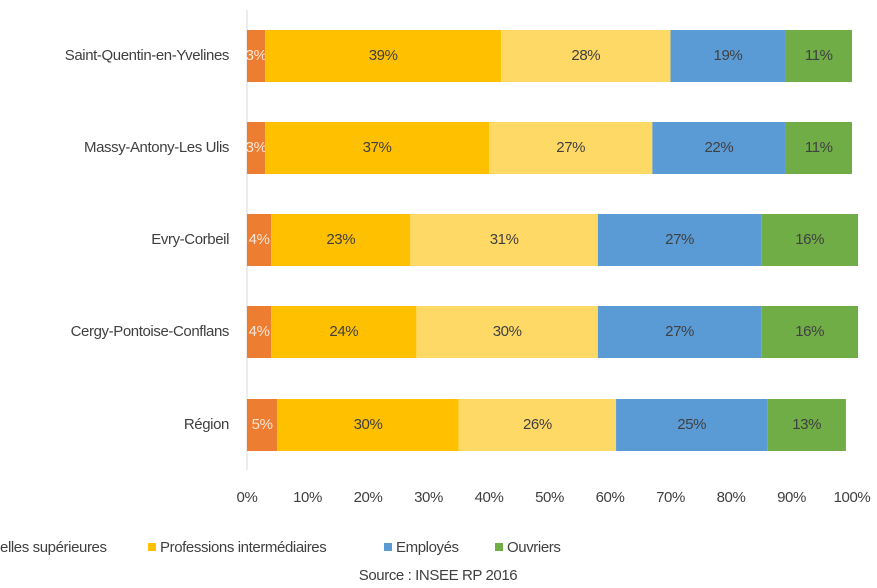 The image size is (877, 588). Describe the element at coordinates (147, 55) in the screenshot. I see `y-tick-label: Saint-Quentin-en-Yvelines` at that location.